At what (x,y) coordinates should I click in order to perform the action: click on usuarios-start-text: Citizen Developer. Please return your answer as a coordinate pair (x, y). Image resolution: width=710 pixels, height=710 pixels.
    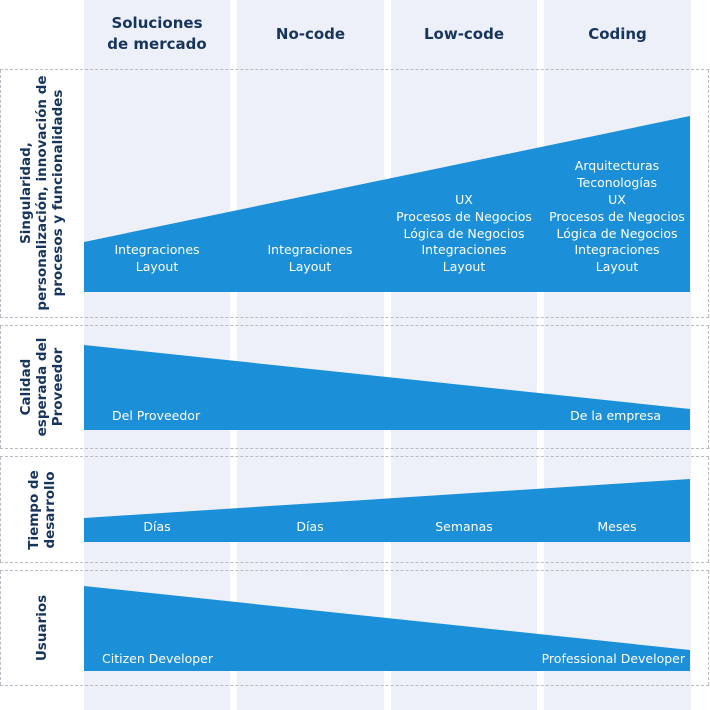
    Looking at the image, I should click on (158, 658).